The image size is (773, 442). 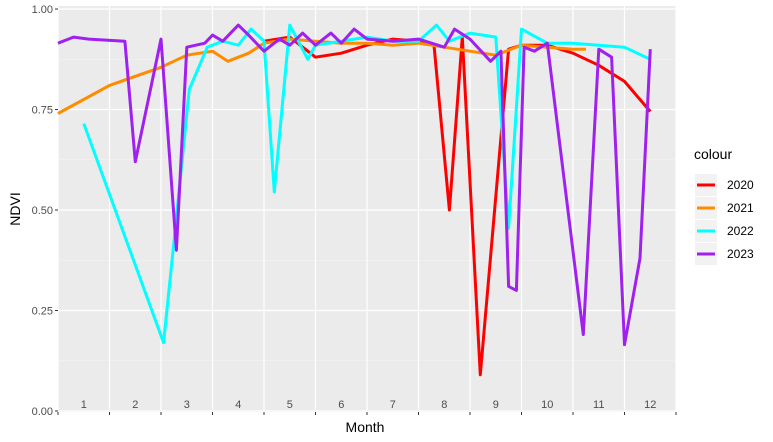 I want to click on x-tick-label: 6, so click(x=341, y=405).